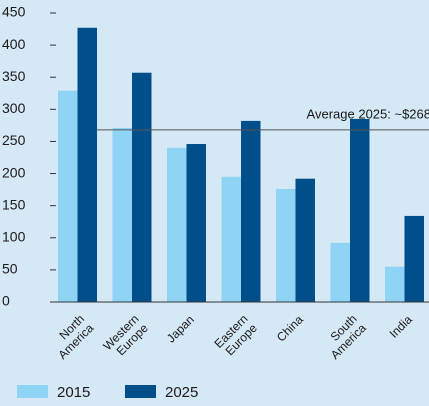 This screenshot has height=406, width=429. I want to click on y-tick-label: 350, so click(14, 76).